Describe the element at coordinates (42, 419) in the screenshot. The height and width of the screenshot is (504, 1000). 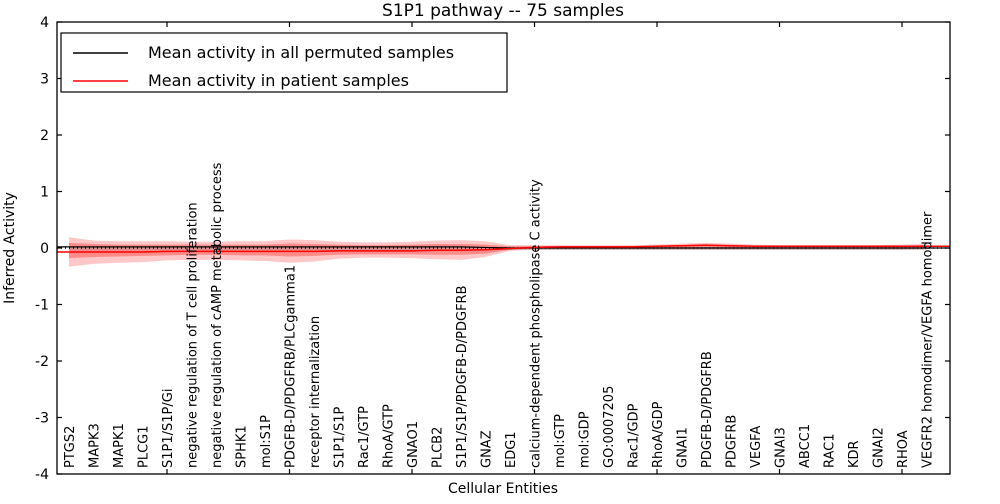
I see `y-tick-label: -3` at that location.